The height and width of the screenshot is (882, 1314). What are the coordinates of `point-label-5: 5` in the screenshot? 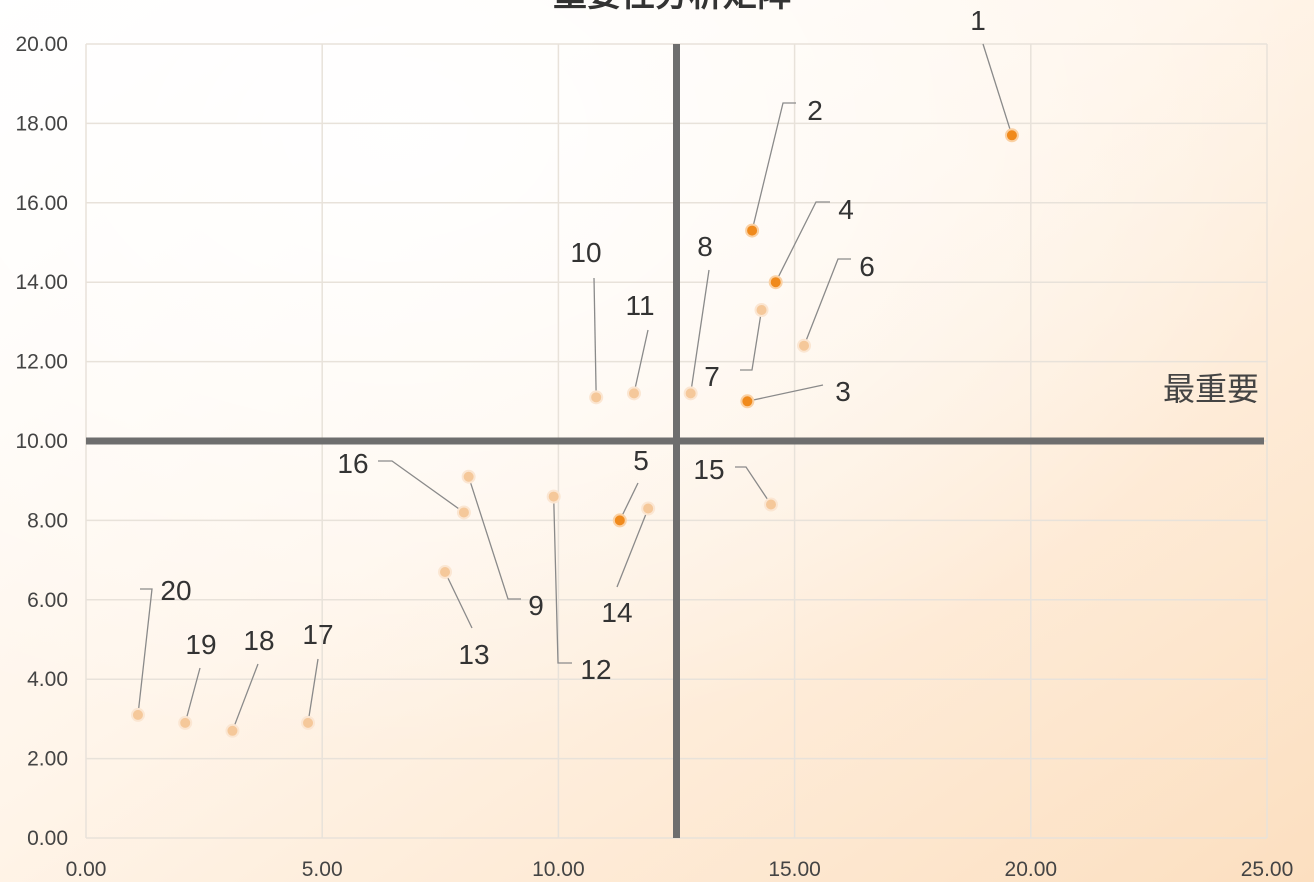 It's located at (641, 460).